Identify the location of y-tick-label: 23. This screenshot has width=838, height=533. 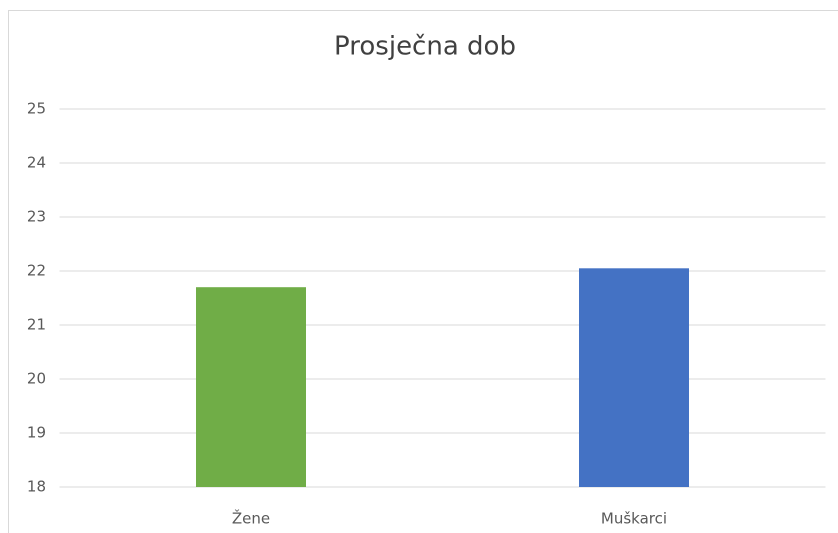
(36, 217).